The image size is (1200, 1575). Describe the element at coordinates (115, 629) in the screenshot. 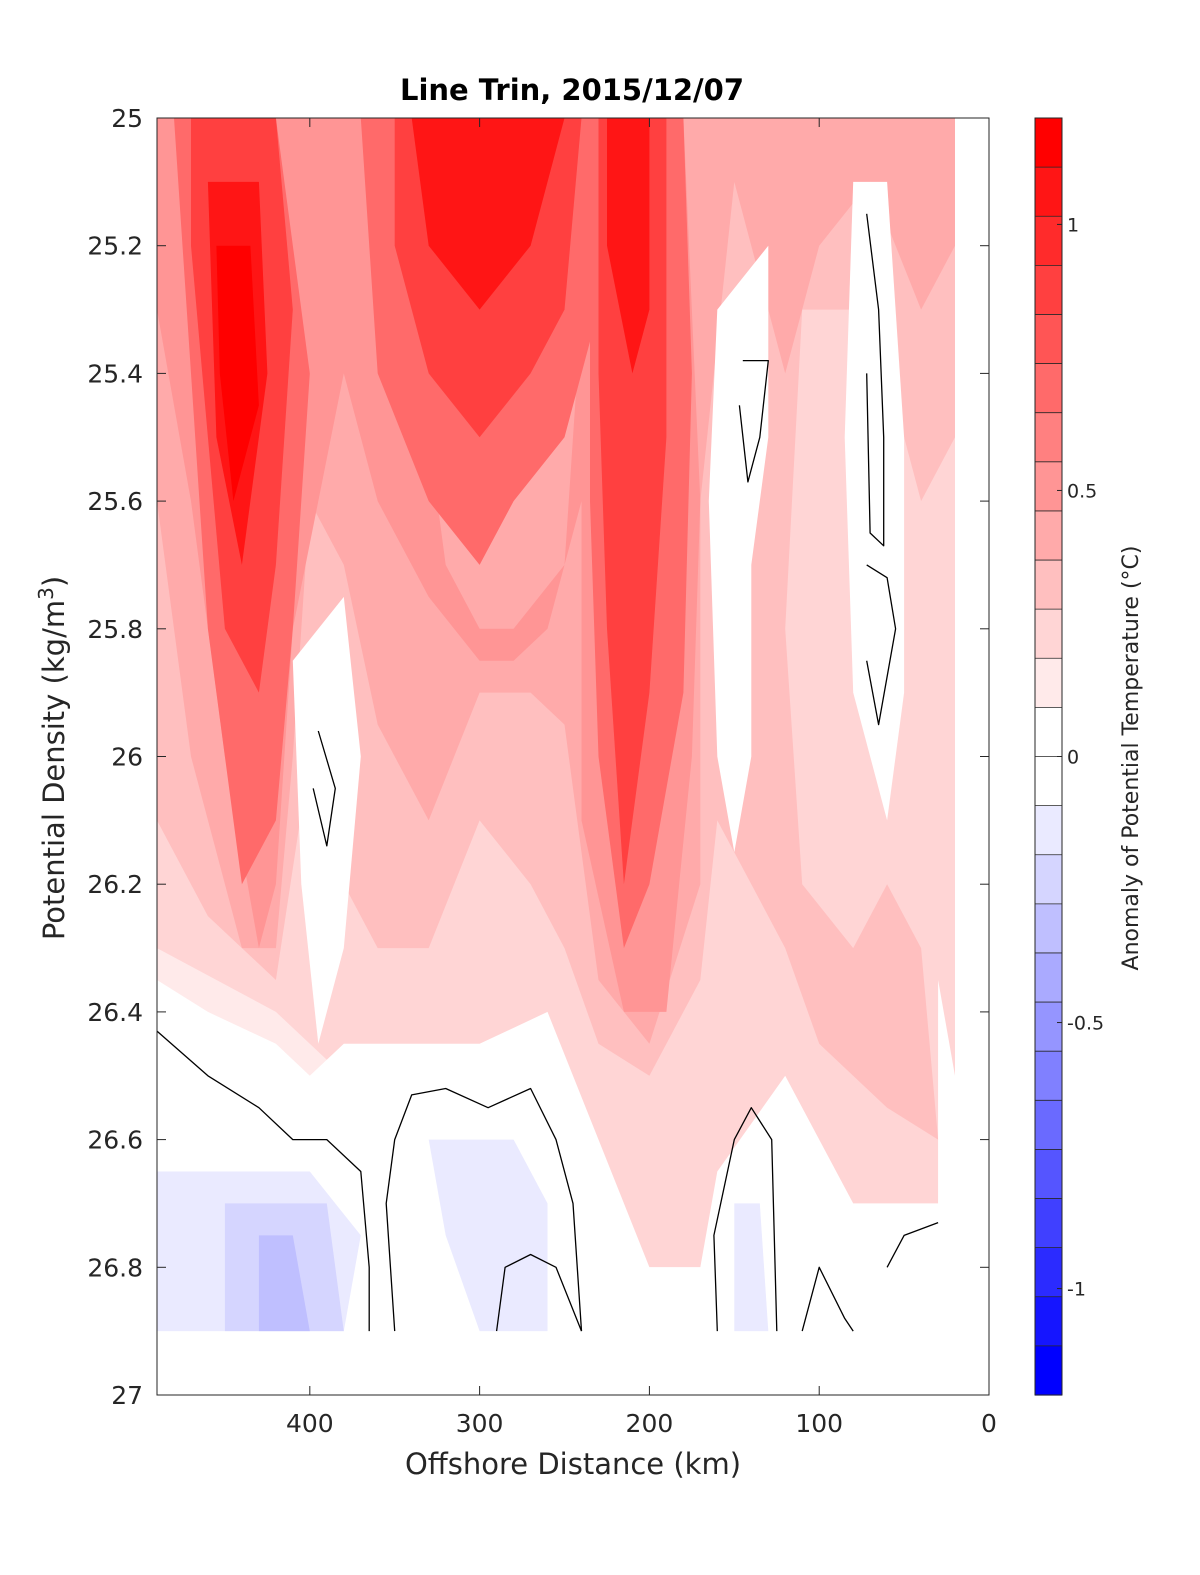

I see `y-tick-label: 25.8` at that location.